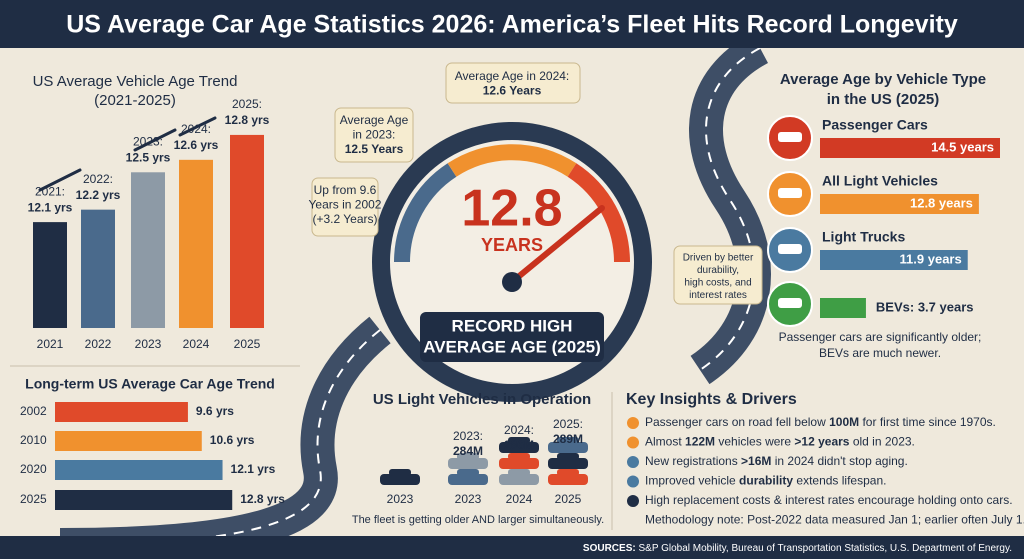  I want to click on chart-subtitle: (2021-2025), so click(135, 100).